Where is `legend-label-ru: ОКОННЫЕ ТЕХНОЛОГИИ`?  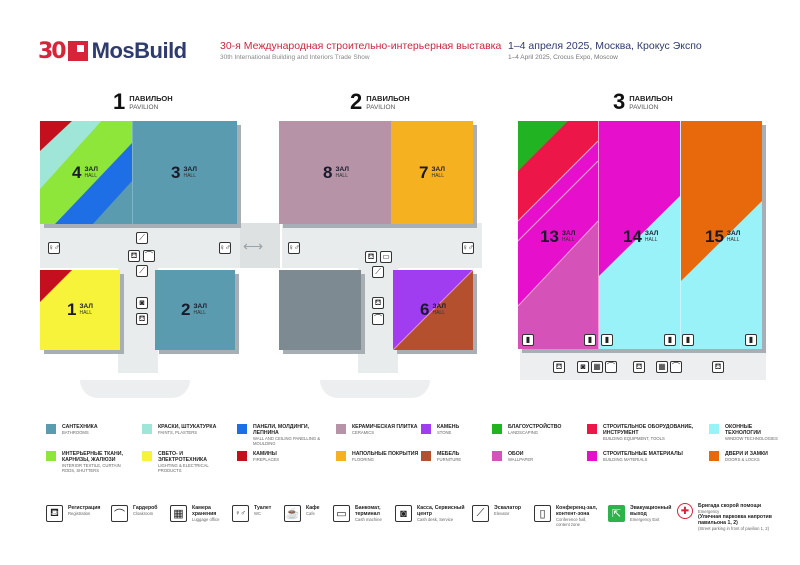
legend-label-ru: ОКОННЫЕ ТЕХНОЛОГИИ is located at coordinates (743, 430).